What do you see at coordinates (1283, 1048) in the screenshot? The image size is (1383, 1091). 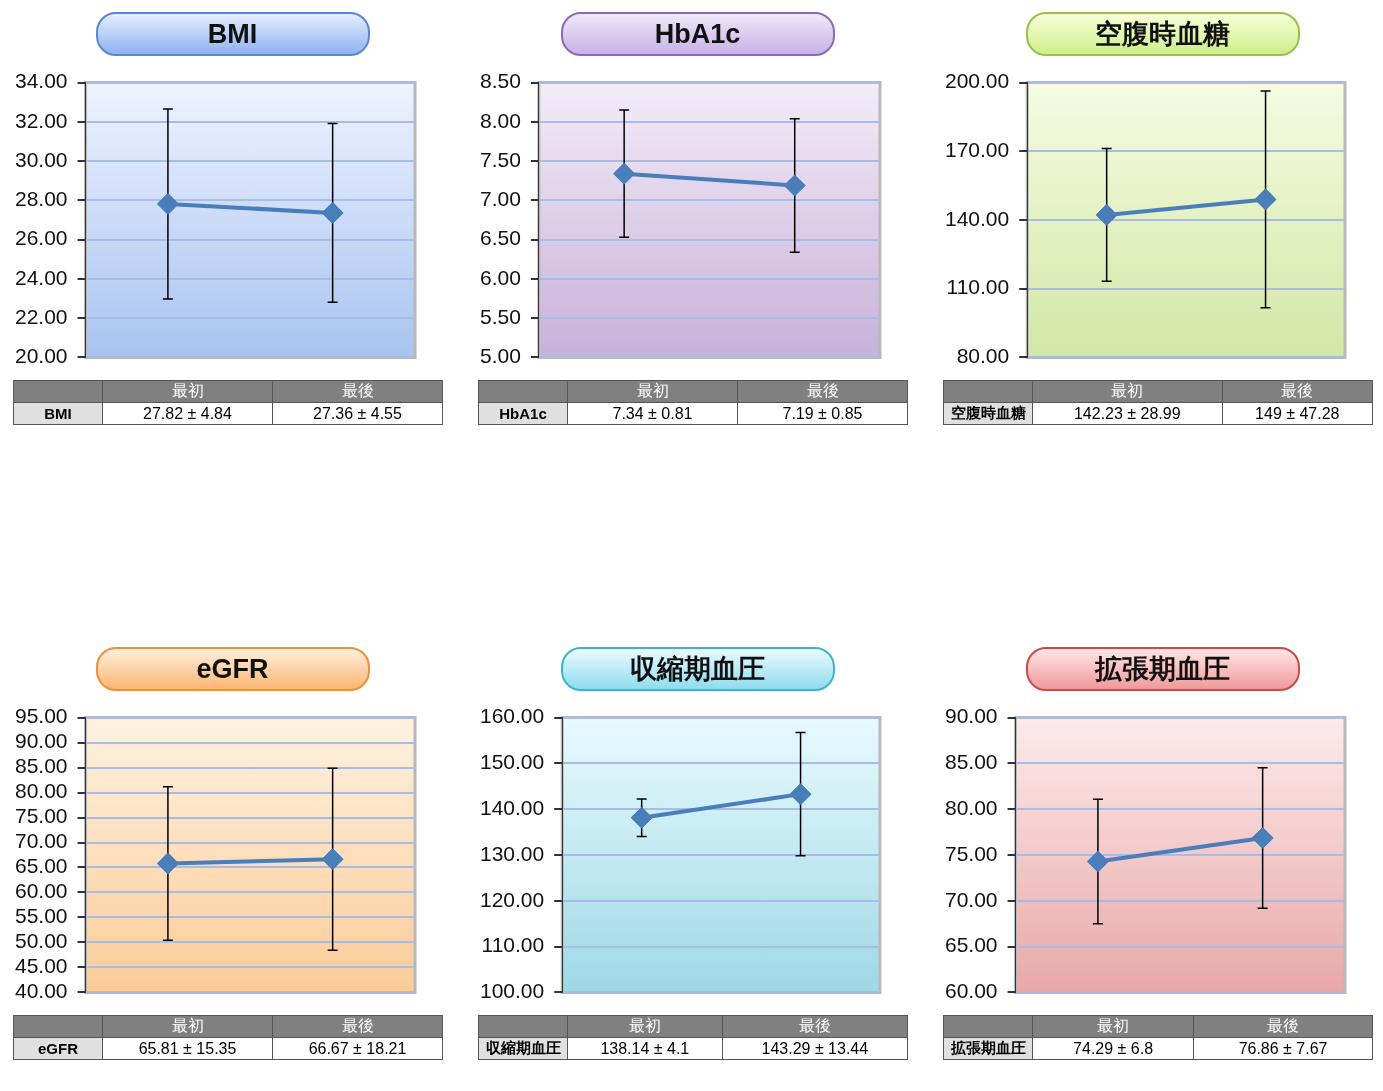 I see `data-label: 76.86 ± 7.67` at bounding box center [1283, 1048].